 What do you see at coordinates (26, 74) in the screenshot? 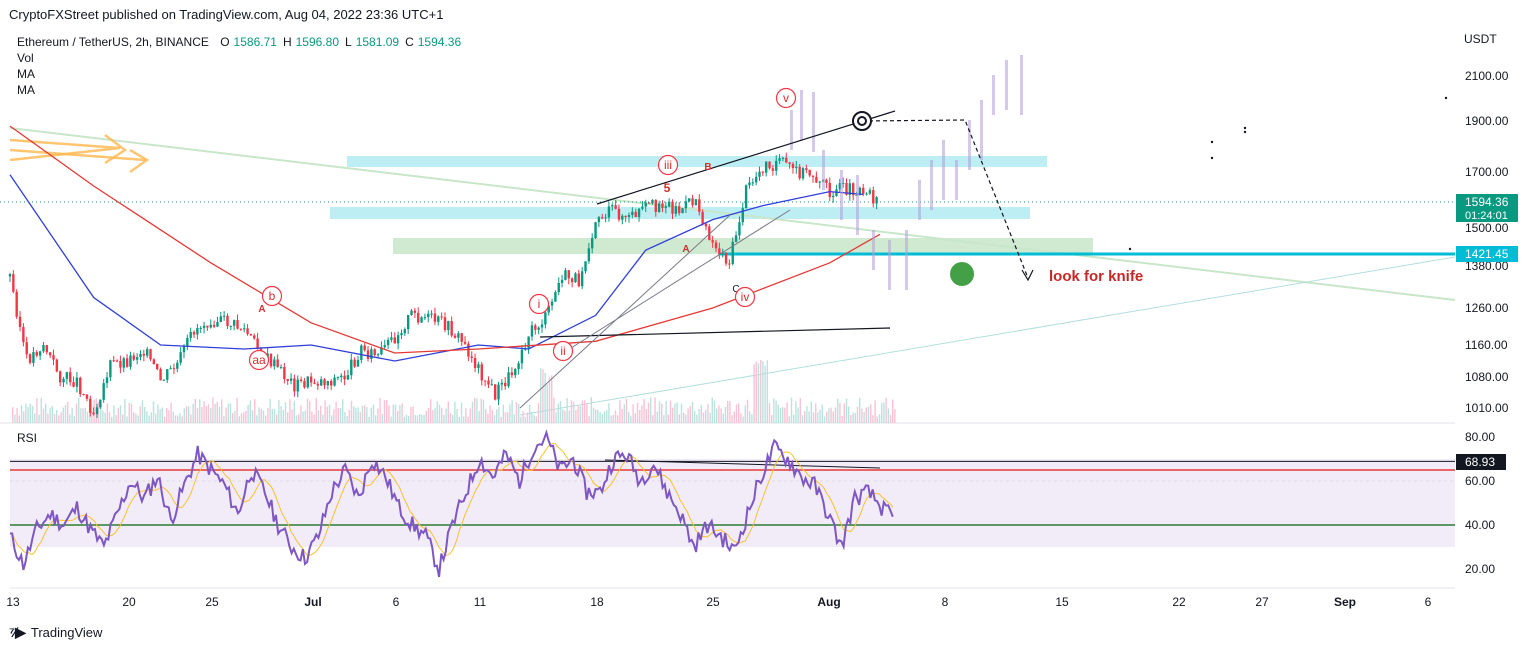
I see `indicator-ma-1: MA` at bounding box center [26, 74].